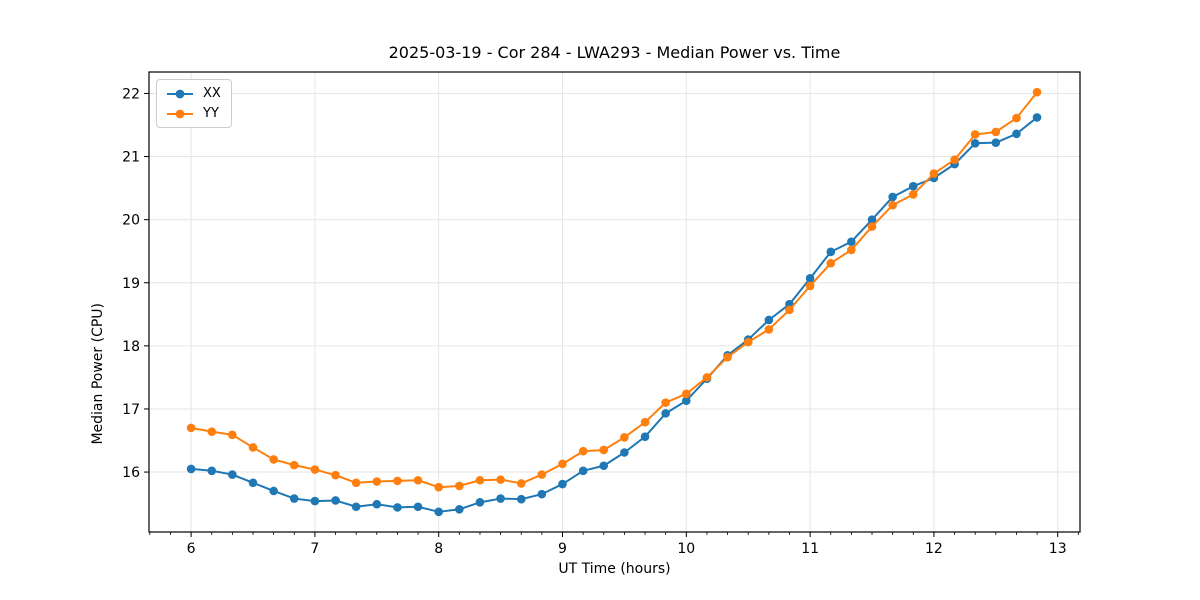 This screenshot has width=1200, height=600. Describe the element at coordinates (562, 549) in the screenshot. I see `x-tick-label: 9` at that location.